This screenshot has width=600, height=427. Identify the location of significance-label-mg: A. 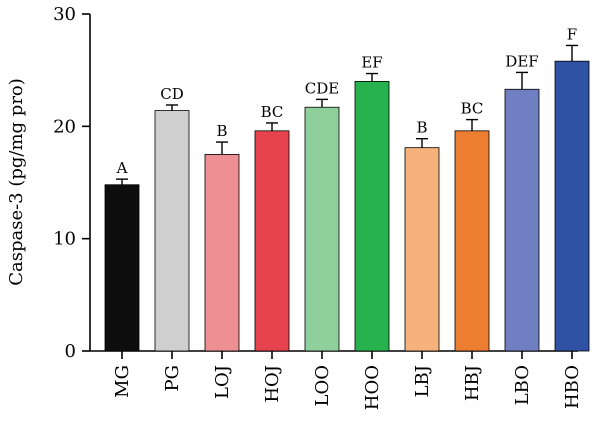
(122, 168).